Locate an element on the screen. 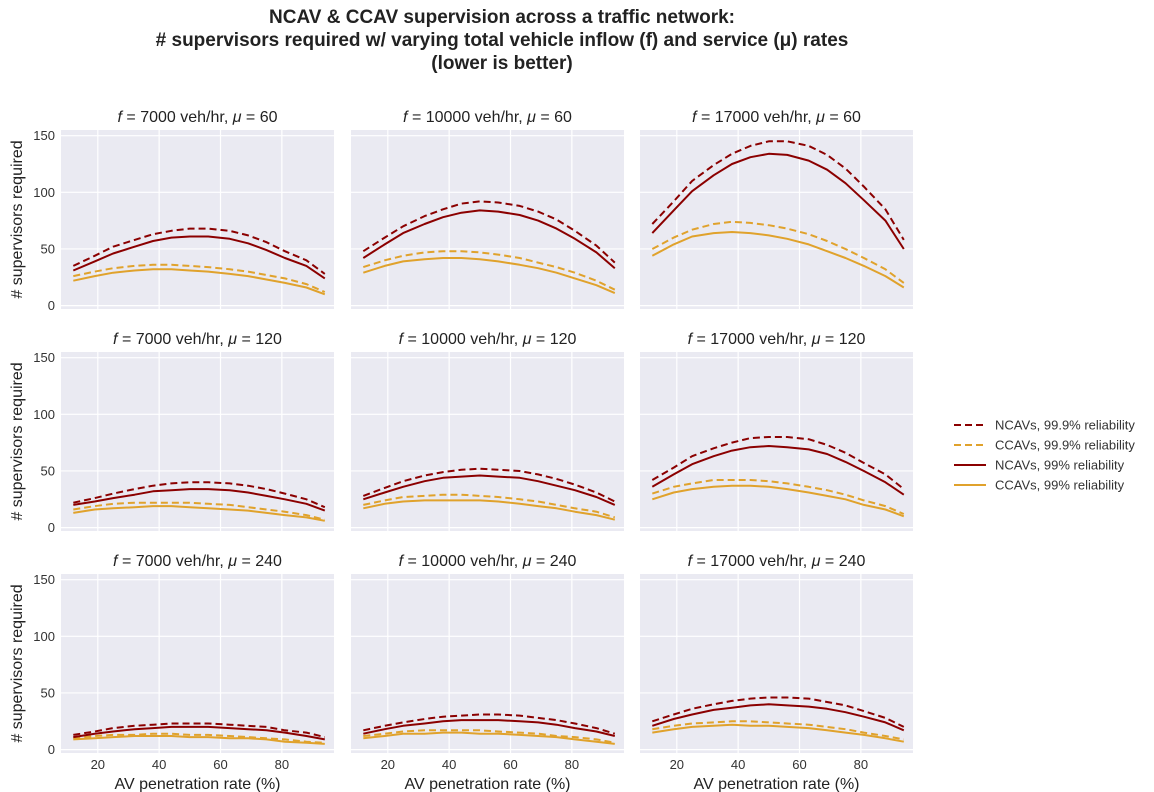  legend-label: NCAVs, 99.9% reliability is located at coordinates (1065, 425).